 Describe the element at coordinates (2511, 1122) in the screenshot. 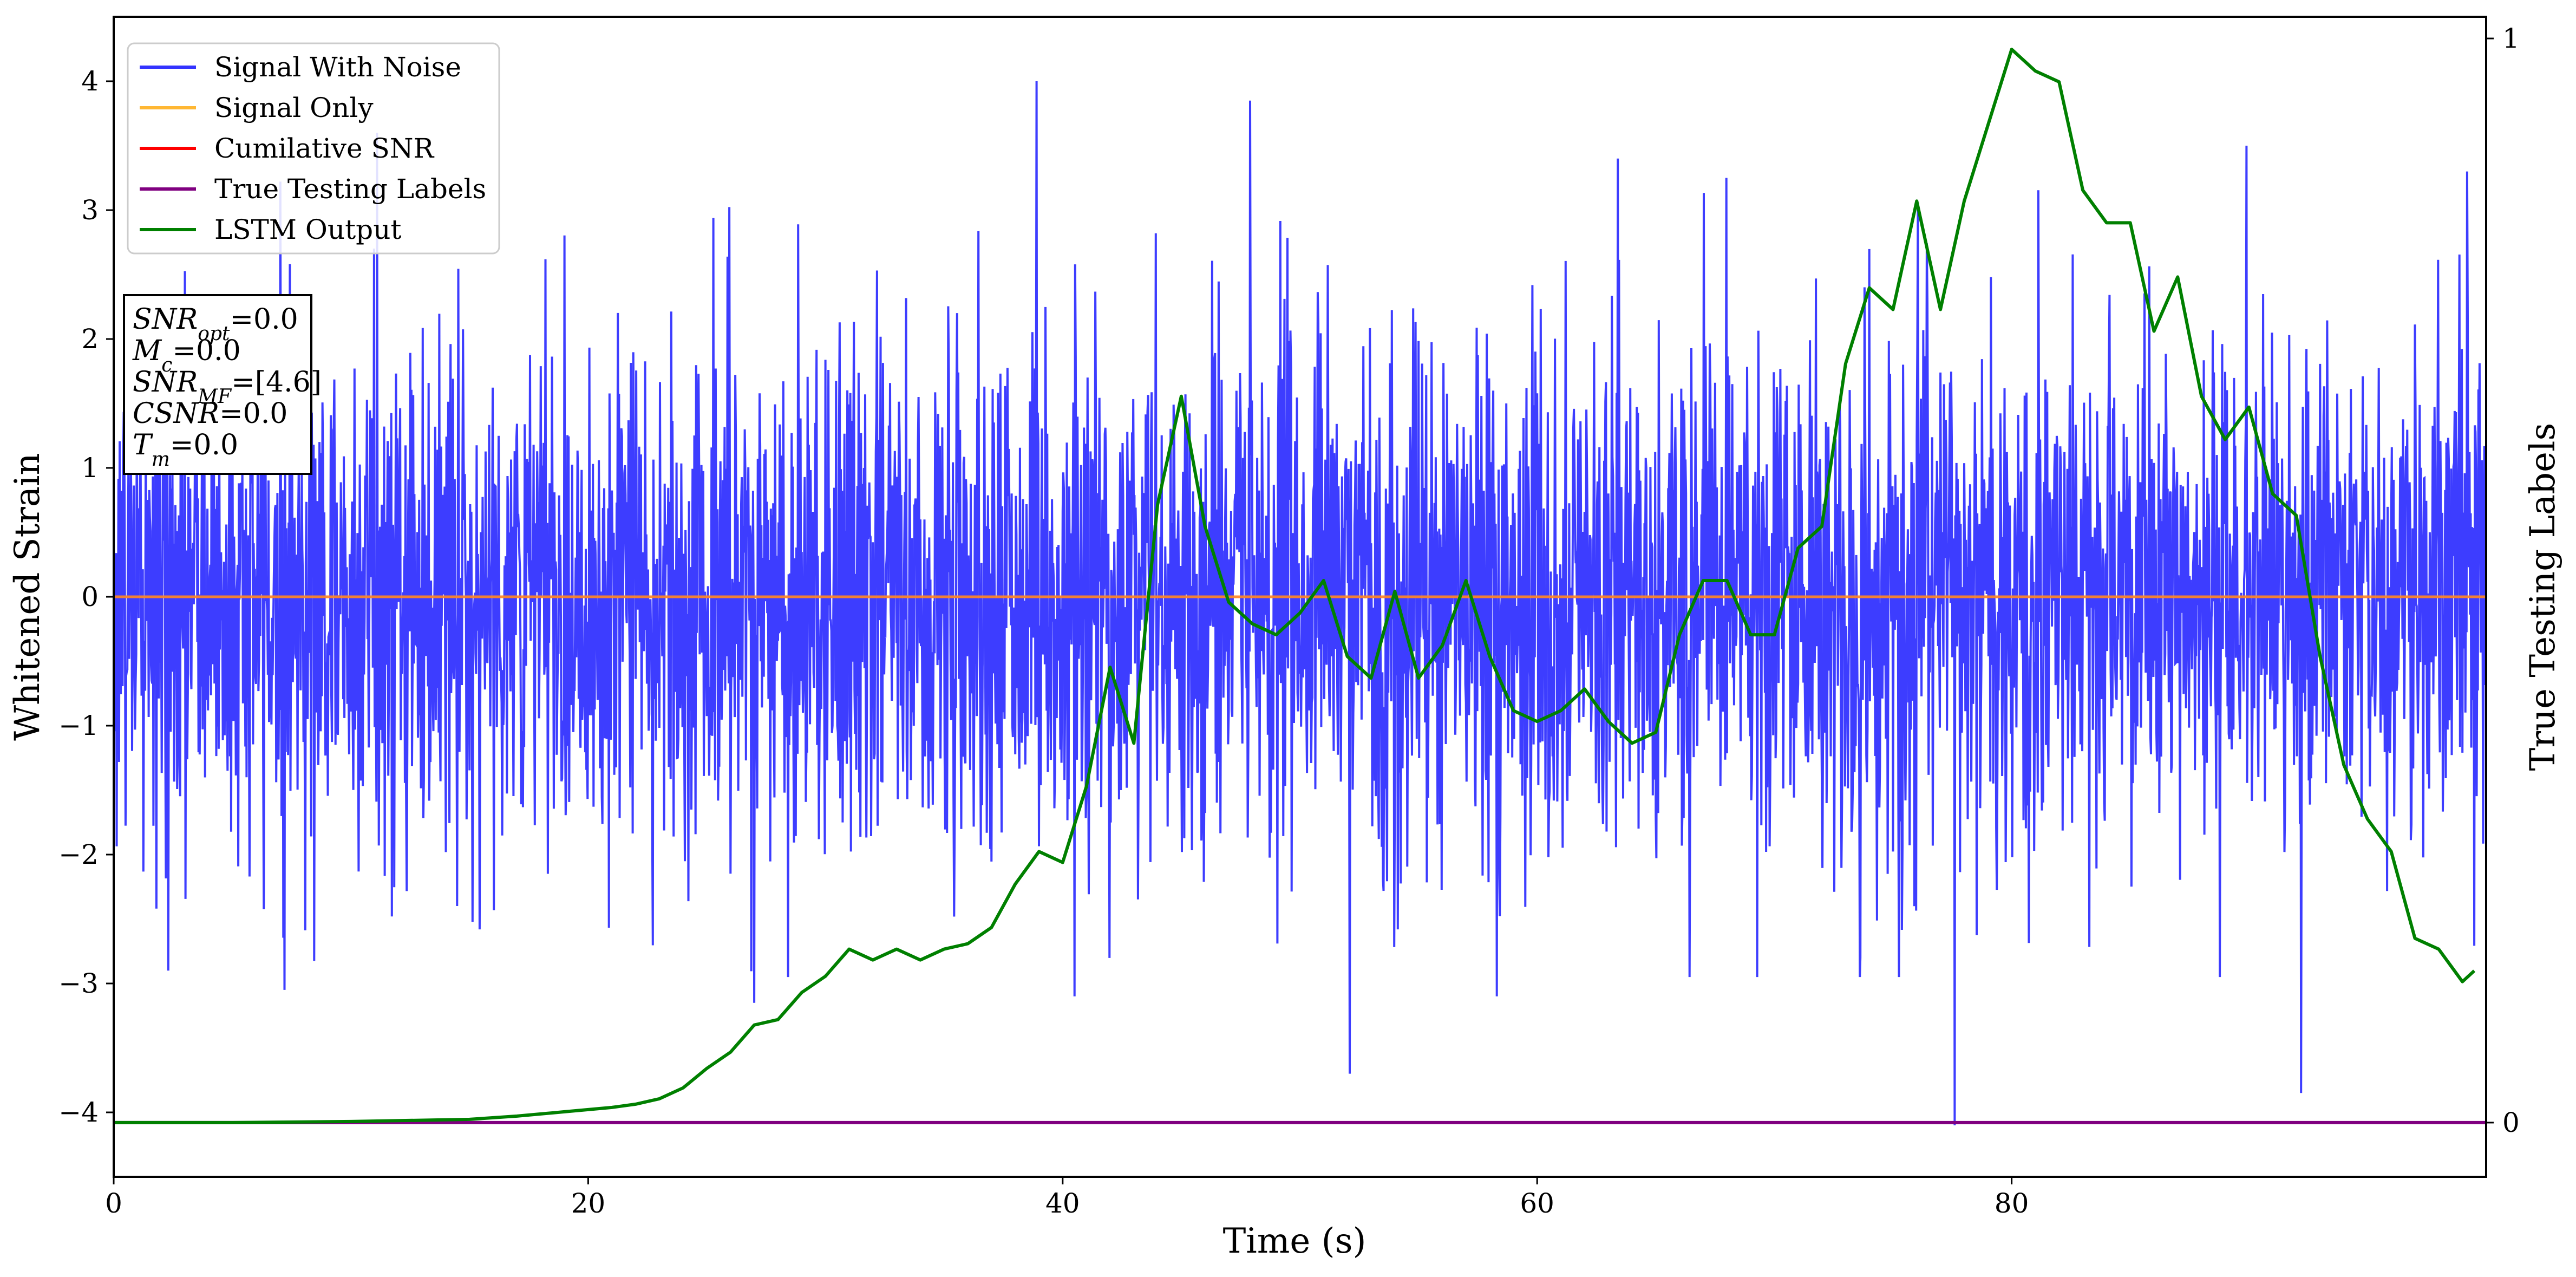

I see `y2-tick-label: 0` at that location.